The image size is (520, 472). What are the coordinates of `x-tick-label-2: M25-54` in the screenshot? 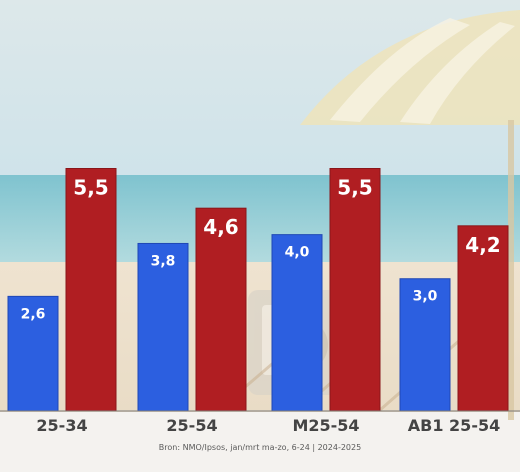 It's located at (325, 425).